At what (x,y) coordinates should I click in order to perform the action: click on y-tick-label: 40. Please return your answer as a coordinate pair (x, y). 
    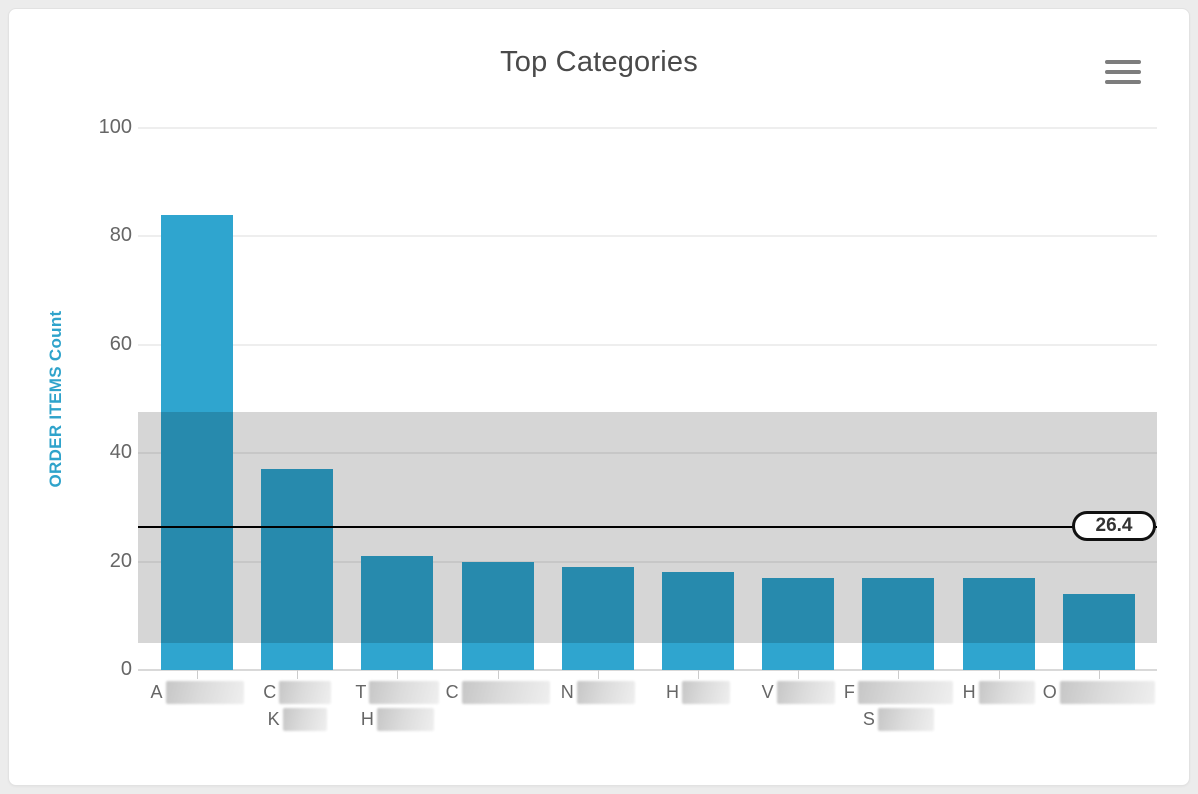
    Looking at the image, I should click on (120, 452).